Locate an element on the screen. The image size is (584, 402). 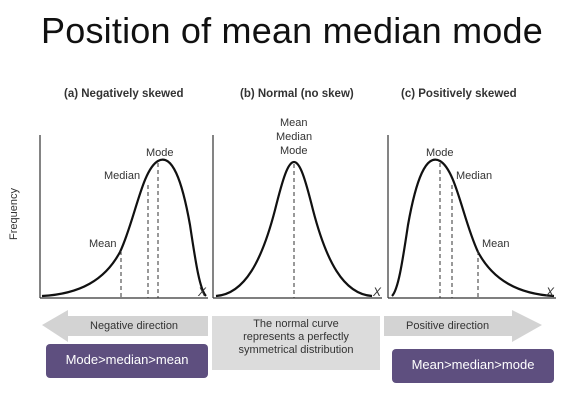
positive-skew-curve is located at coordinates (473, 228).